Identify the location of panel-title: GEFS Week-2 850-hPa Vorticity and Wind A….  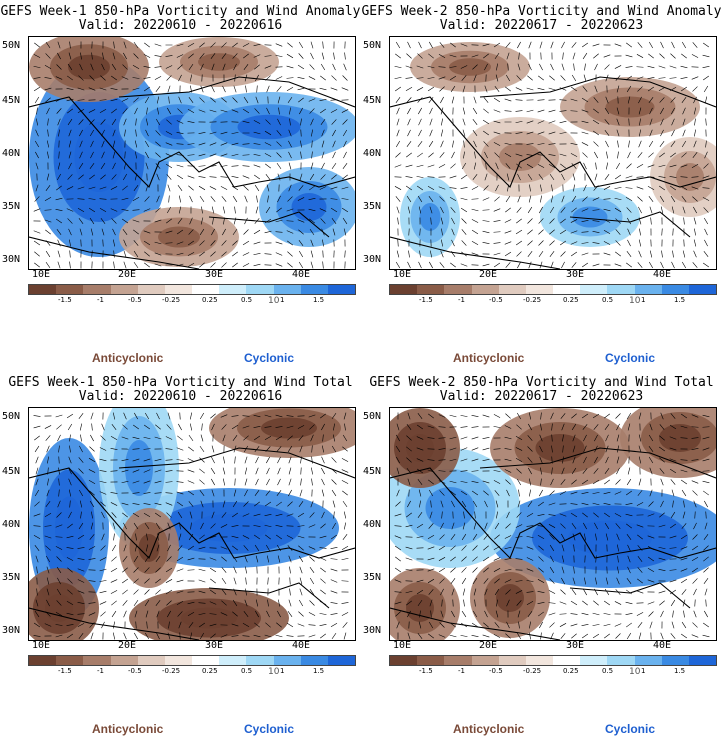
(541, 11).